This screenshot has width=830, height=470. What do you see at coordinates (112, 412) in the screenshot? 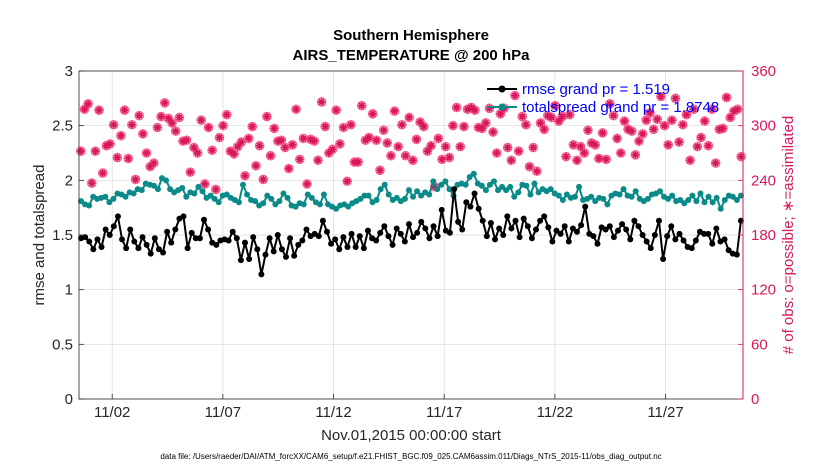
I see `x-tick-label: 11/02` at bounding box center [112, 412].